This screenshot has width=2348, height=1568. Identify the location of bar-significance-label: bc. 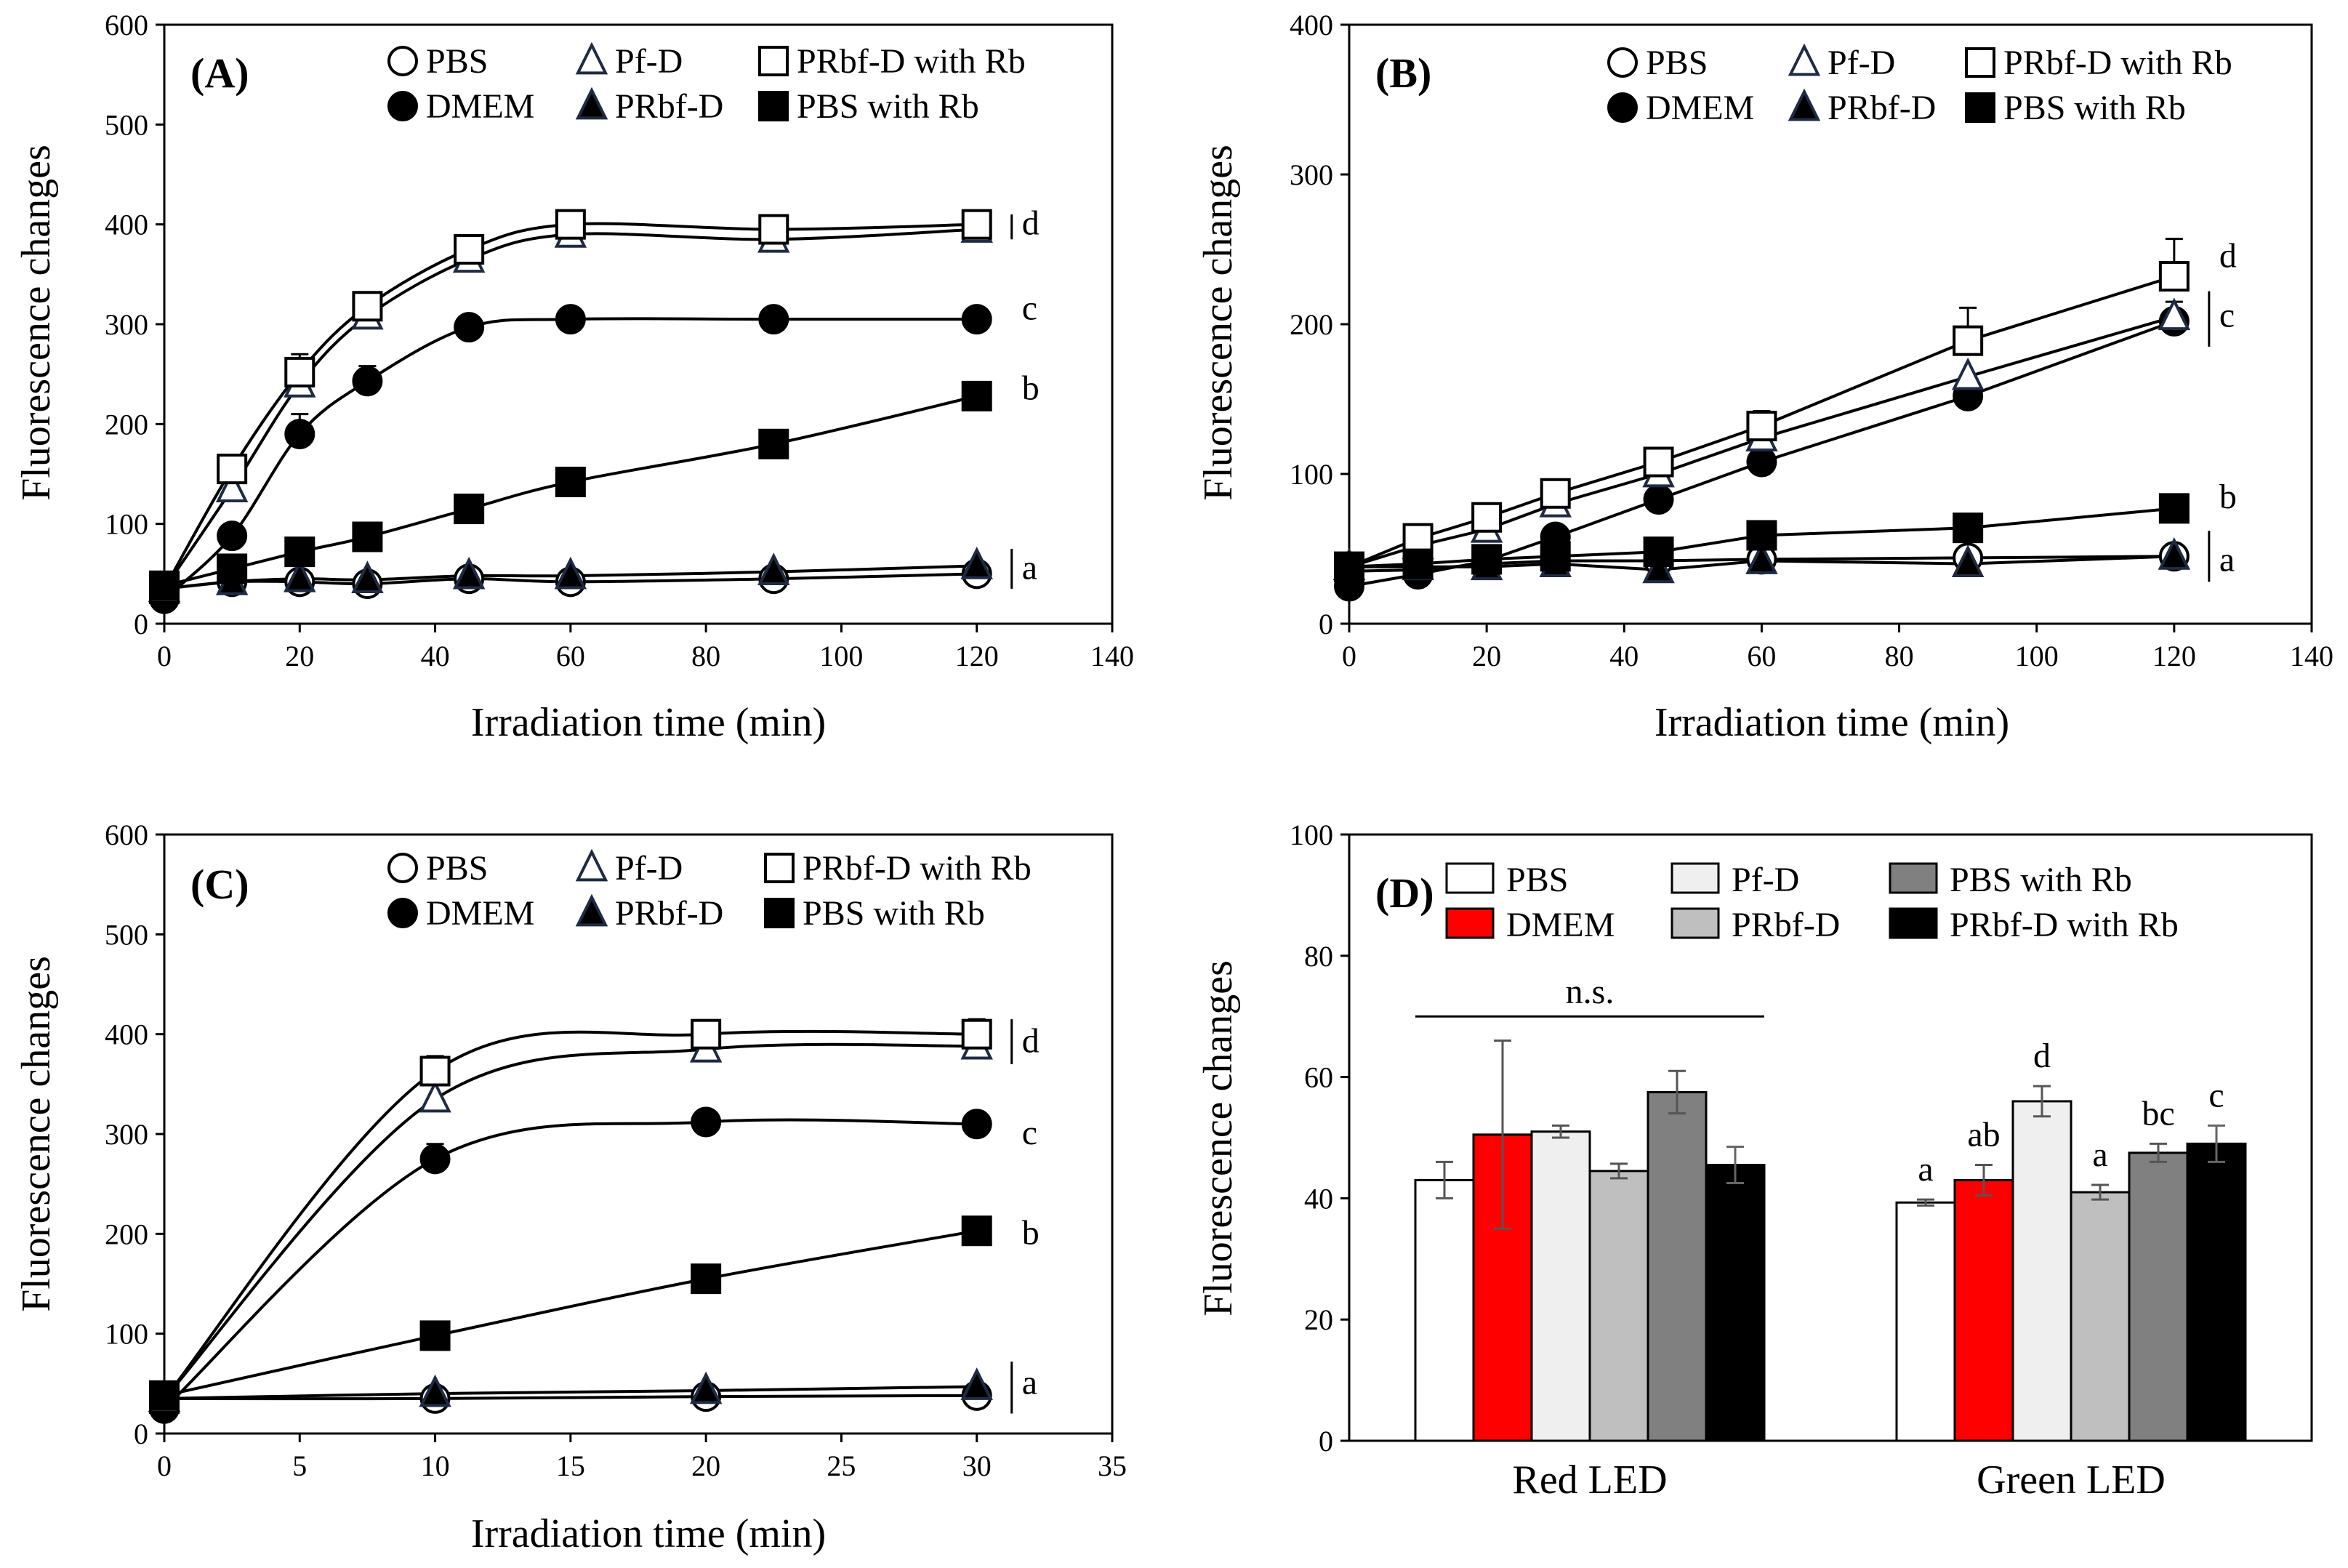
(2158, 1113).